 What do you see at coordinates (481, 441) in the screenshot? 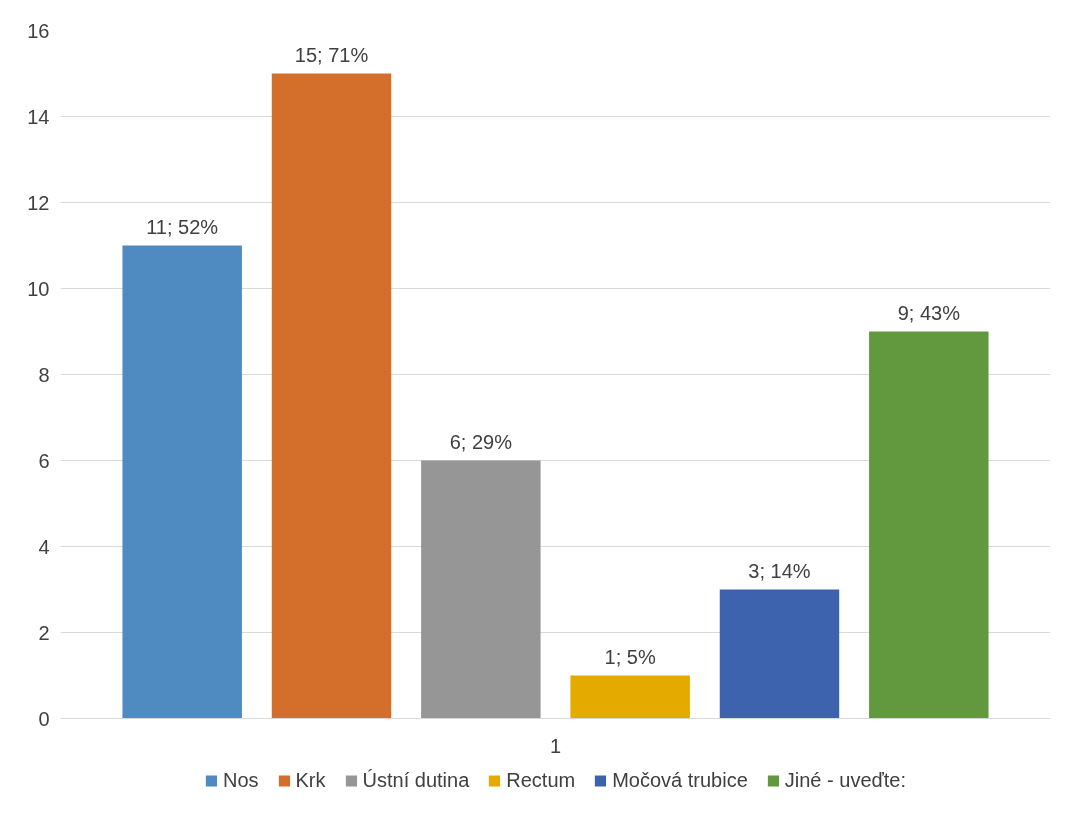
I see `data-label: 6; 29%` at bounding box center [481, 441].